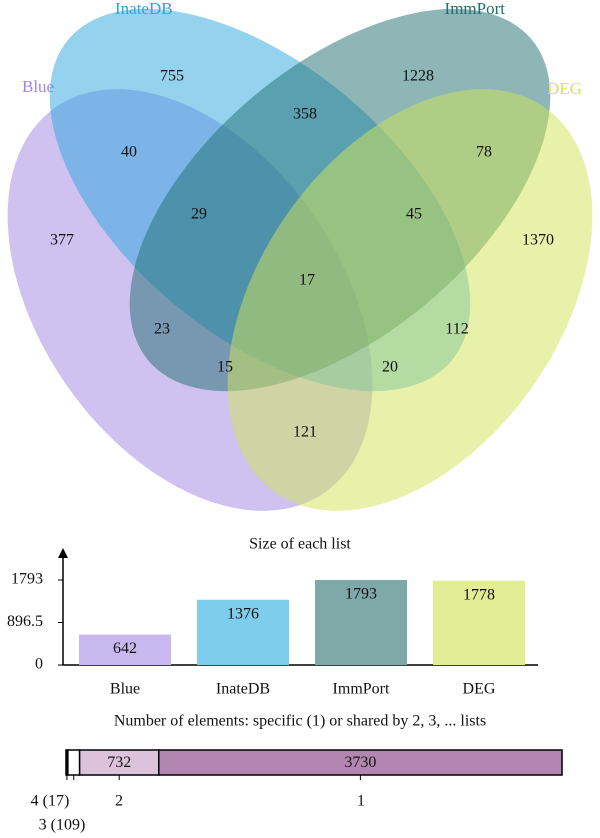 This screenshot has height=838, width=600. Describe the element at coordinates (305, 432) in the screenshot. I see `region-count: 121` at that location.